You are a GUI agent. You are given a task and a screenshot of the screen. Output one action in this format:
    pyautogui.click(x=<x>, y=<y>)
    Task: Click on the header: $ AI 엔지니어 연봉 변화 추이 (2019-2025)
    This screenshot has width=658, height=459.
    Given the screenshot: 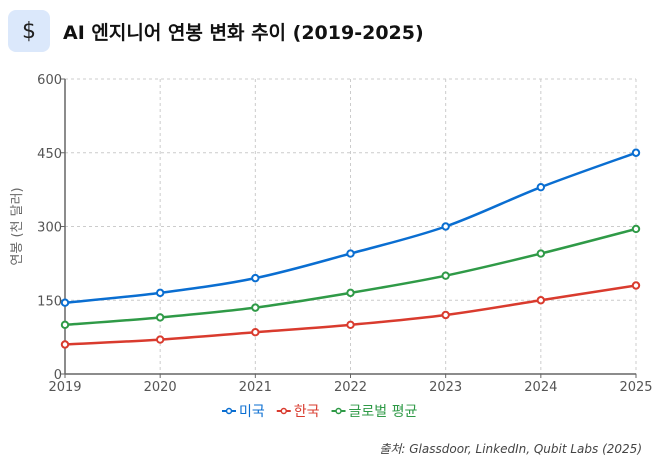 What is the action you would take?
    pyautogui.click(x=216, y=31)
    